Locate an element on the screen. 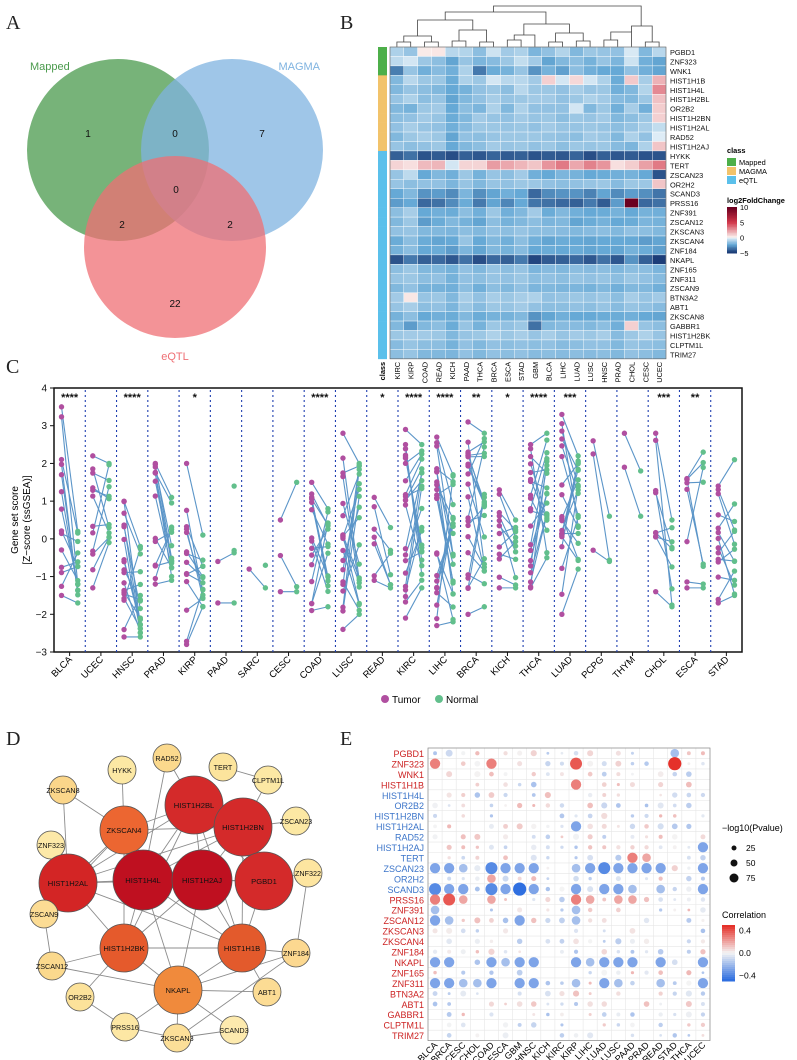  legend-tumor-marker is located at coordinates (385, 699).